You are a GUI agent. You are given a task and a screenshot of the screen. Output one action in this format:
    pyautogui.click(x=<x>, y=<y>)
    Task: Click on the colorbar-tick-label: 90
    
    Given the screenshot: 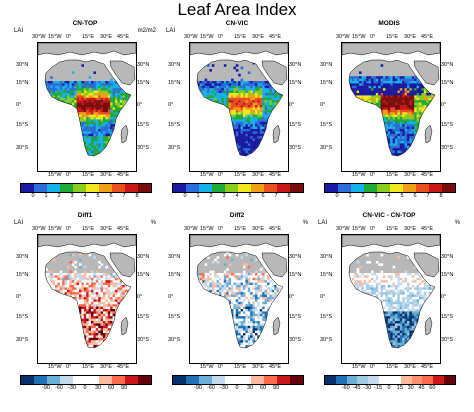 What is the action you would take?
    pyautogui.click(x=124, y=388)
    